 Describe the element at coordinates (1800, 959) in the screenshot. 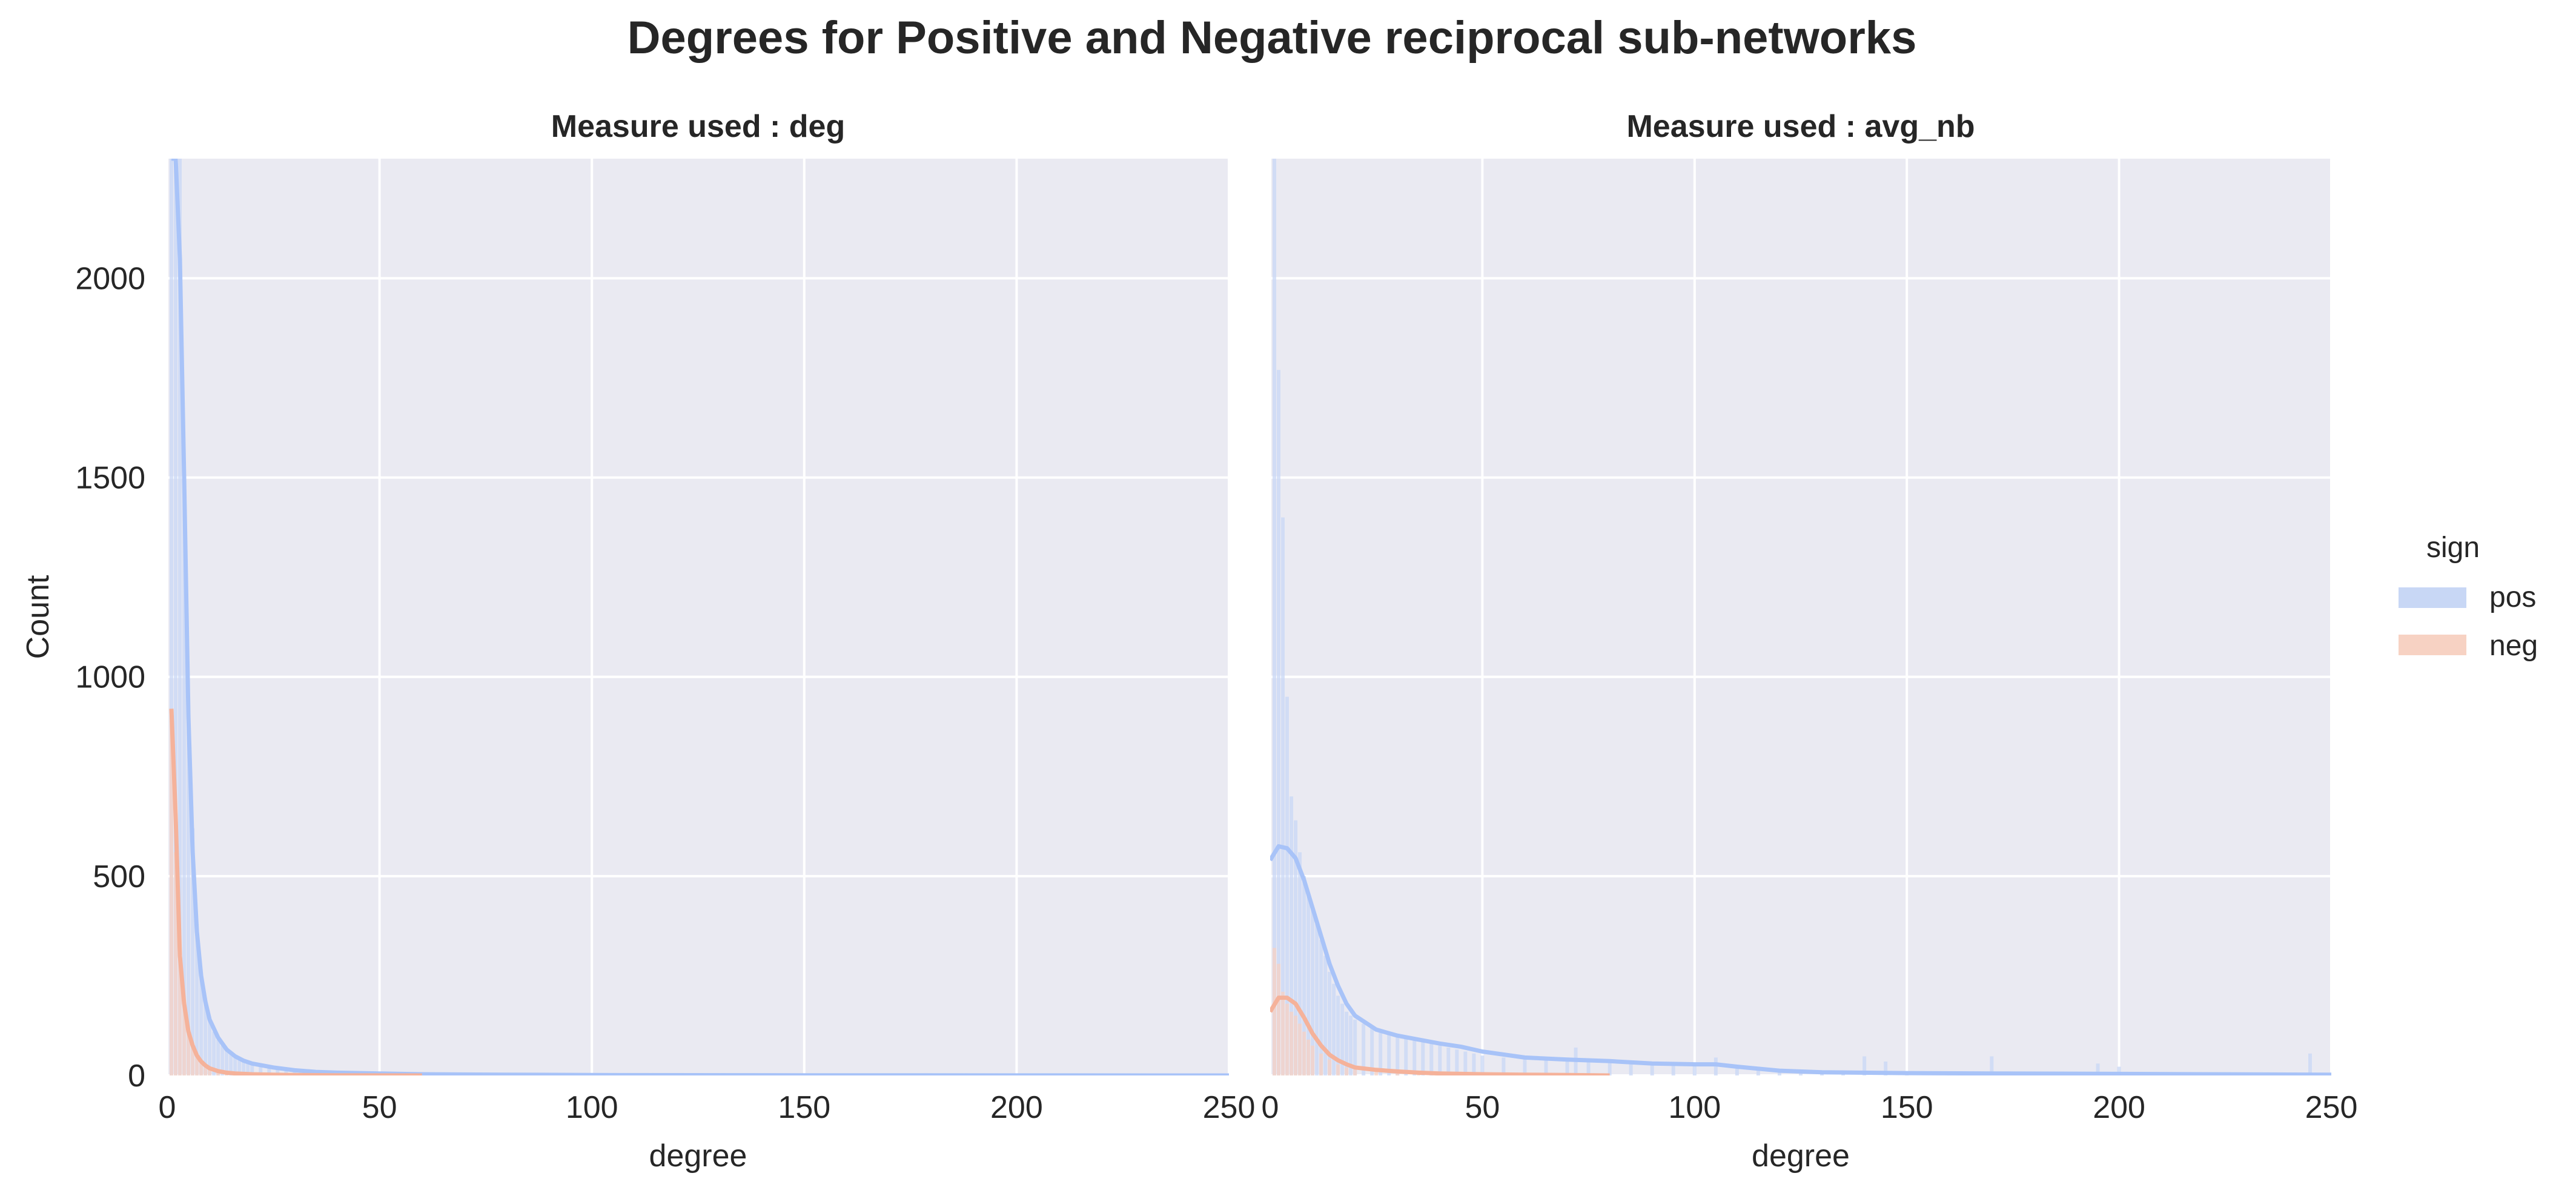

I see `kde-line-pos` at that location.